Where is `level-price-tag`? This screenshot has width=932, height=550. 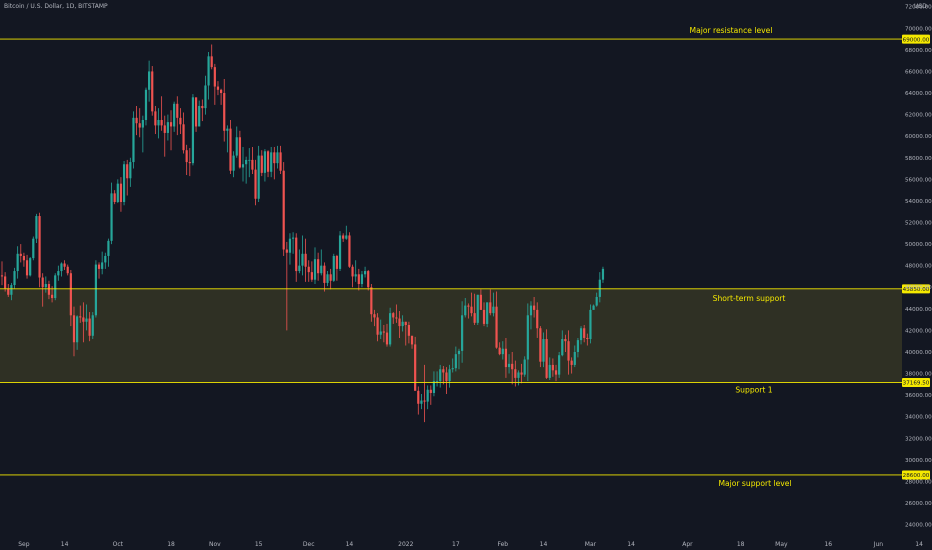 level-price-tag is located at coordinates (916, 383).